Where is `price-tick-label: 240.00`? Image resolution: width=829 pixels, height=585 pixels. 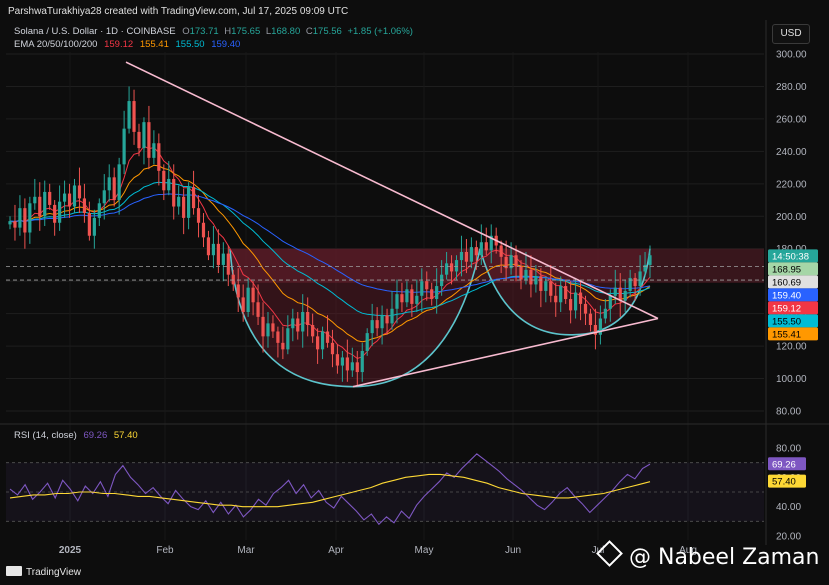 price-tick-label: 240.00 is located at coordinates (791, 152).